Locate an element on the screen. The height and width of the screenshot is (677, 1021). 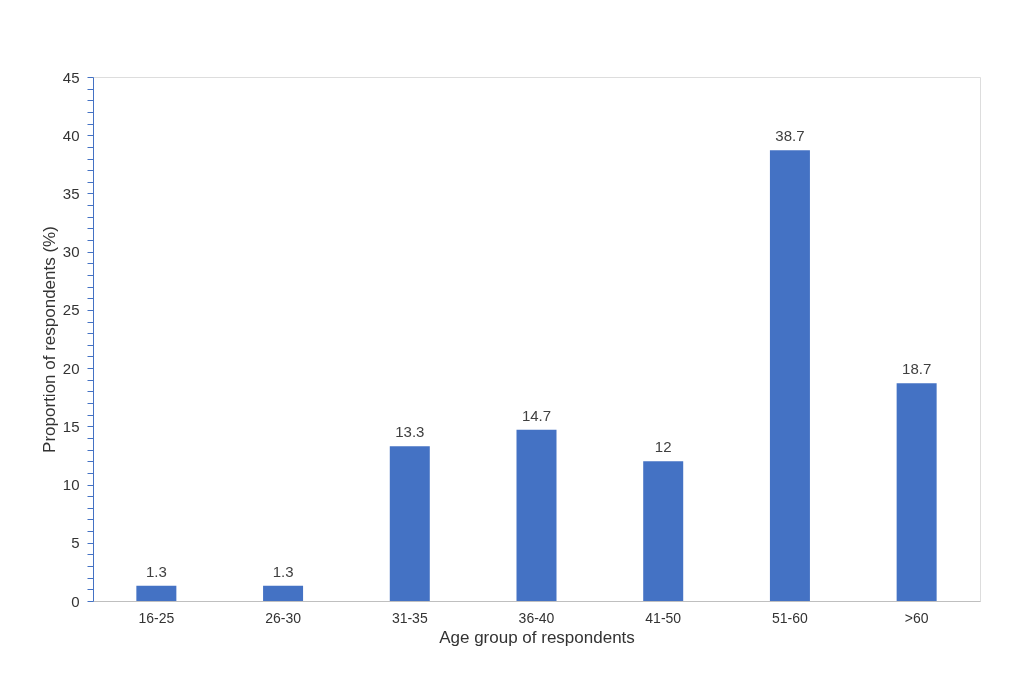
y-tick-label: 45 is located at coordinates (71, 77).